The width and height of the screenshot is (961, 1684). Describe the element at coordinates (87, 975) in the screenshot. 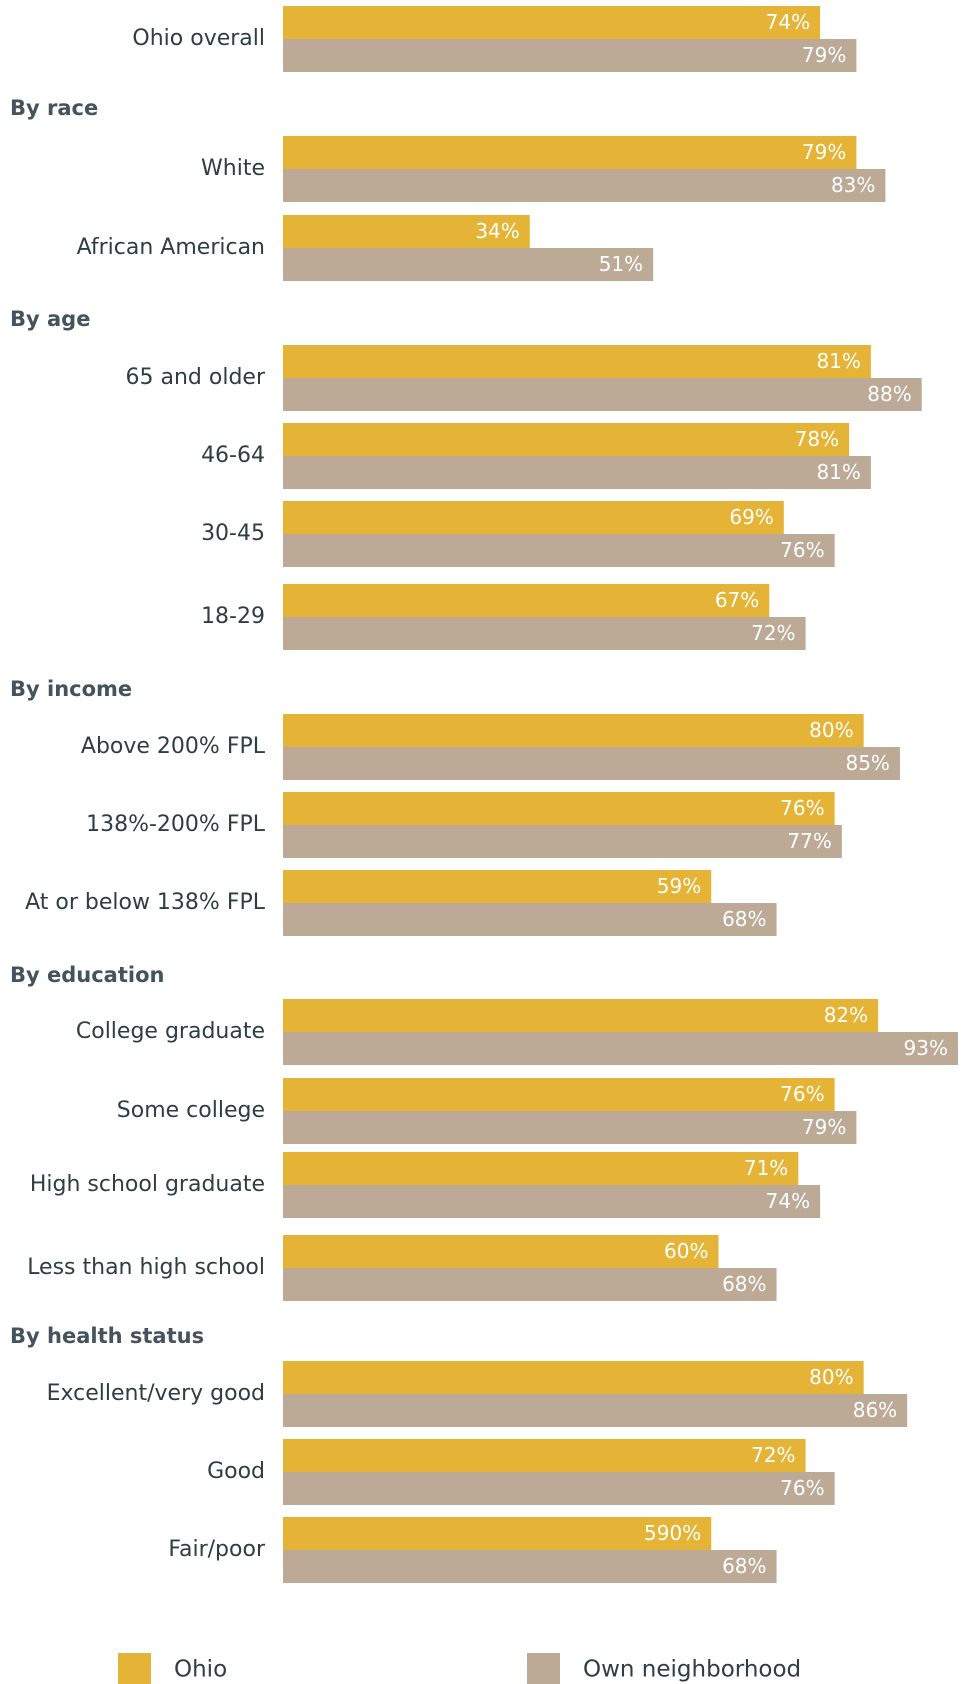

I see `section-heading: By education` at that location.